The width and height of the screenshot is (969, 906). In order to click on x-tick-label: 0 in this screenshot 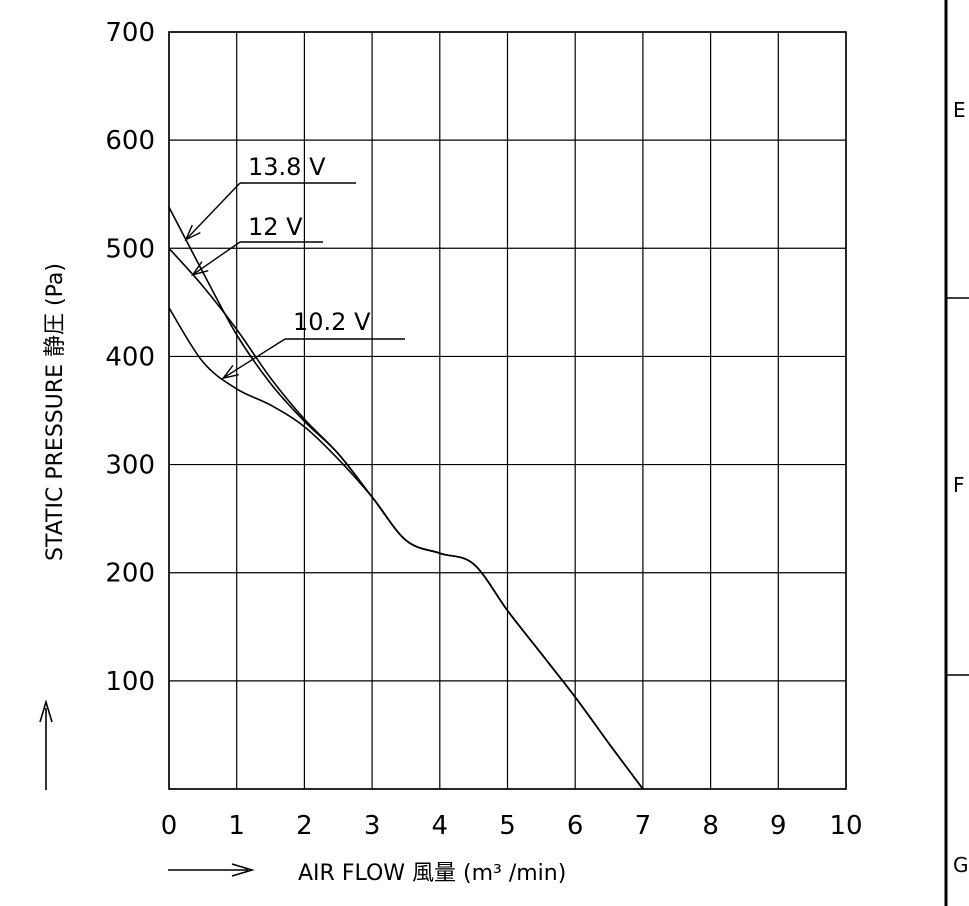, I will do `click(169, 826)`.